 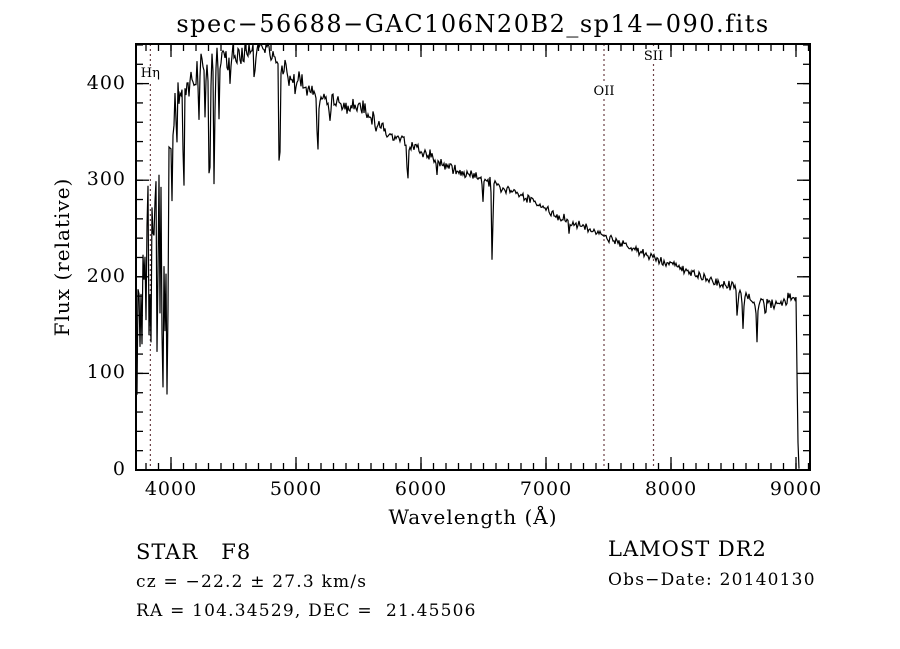 What do you see at coordinates (421, 489) in the screenshot?
I see `x-tick-label: 6000` at bounding box center [421, 489].